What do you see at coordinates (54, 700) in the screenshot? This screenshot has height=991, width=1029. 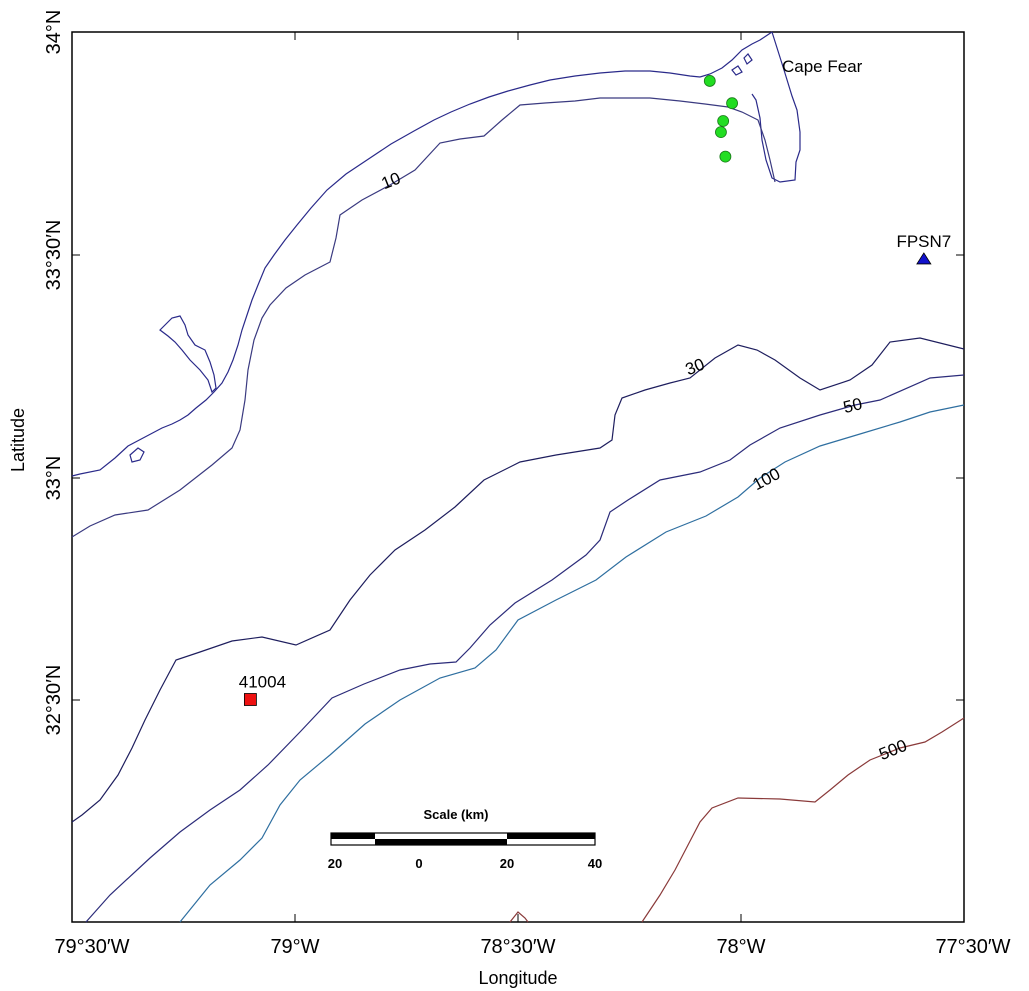 I see `y-tick-label-3: 32°30′N` at bounding box center [54, 700].